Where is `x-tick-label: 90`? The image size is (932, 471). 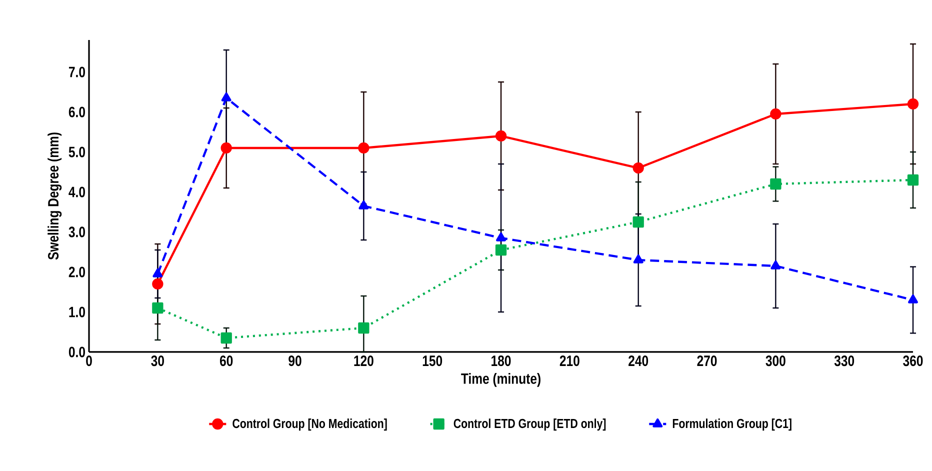
x-tick-label: 90 is located at coordinates (295, 361).